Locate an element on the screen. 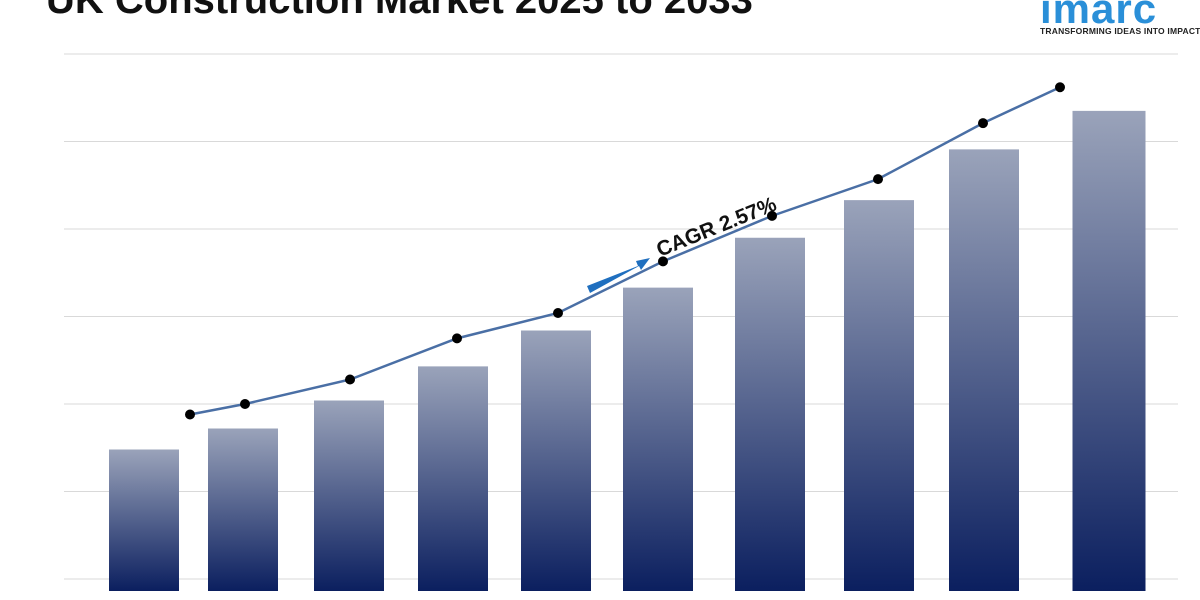 Image resolution: width=1200 pixels, height=600 pixels. logo-wordmark: imarc is located at coordinates (1099, 16).